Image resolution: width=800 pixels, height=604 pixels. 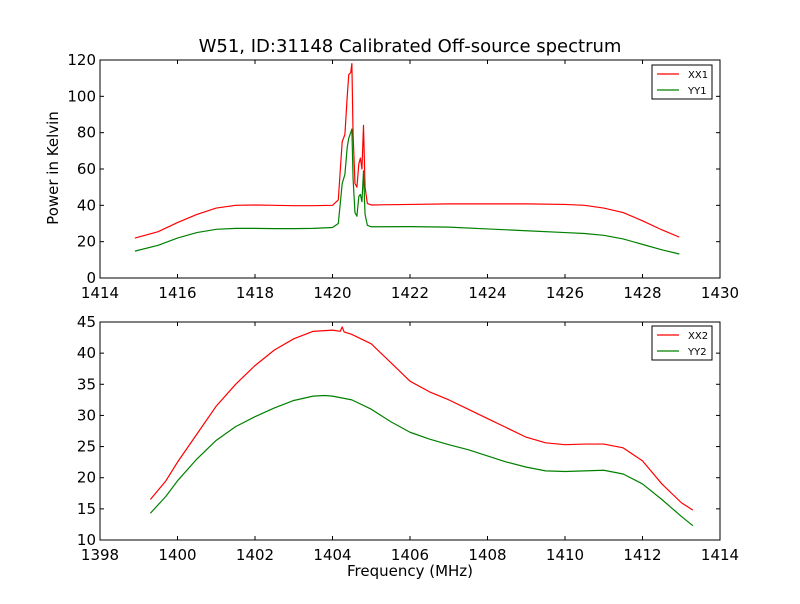 I want to click on bottom-x-tick-label: 1398, so click(x=100, y=555).